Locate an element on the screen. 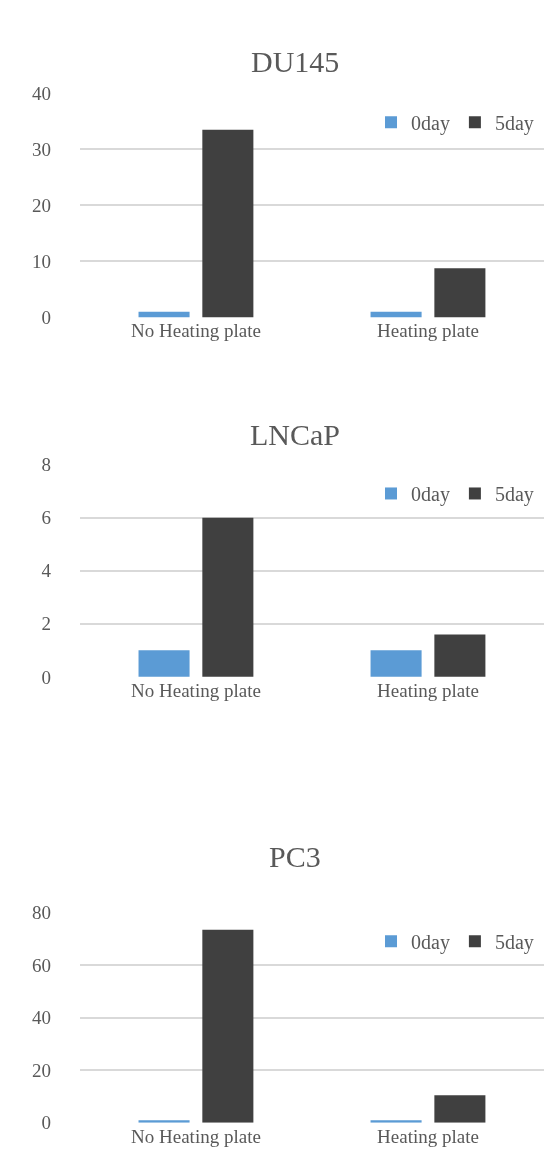 The image size is (556, 1176). chart-title: DU145 is located at coordinates (295, 61).